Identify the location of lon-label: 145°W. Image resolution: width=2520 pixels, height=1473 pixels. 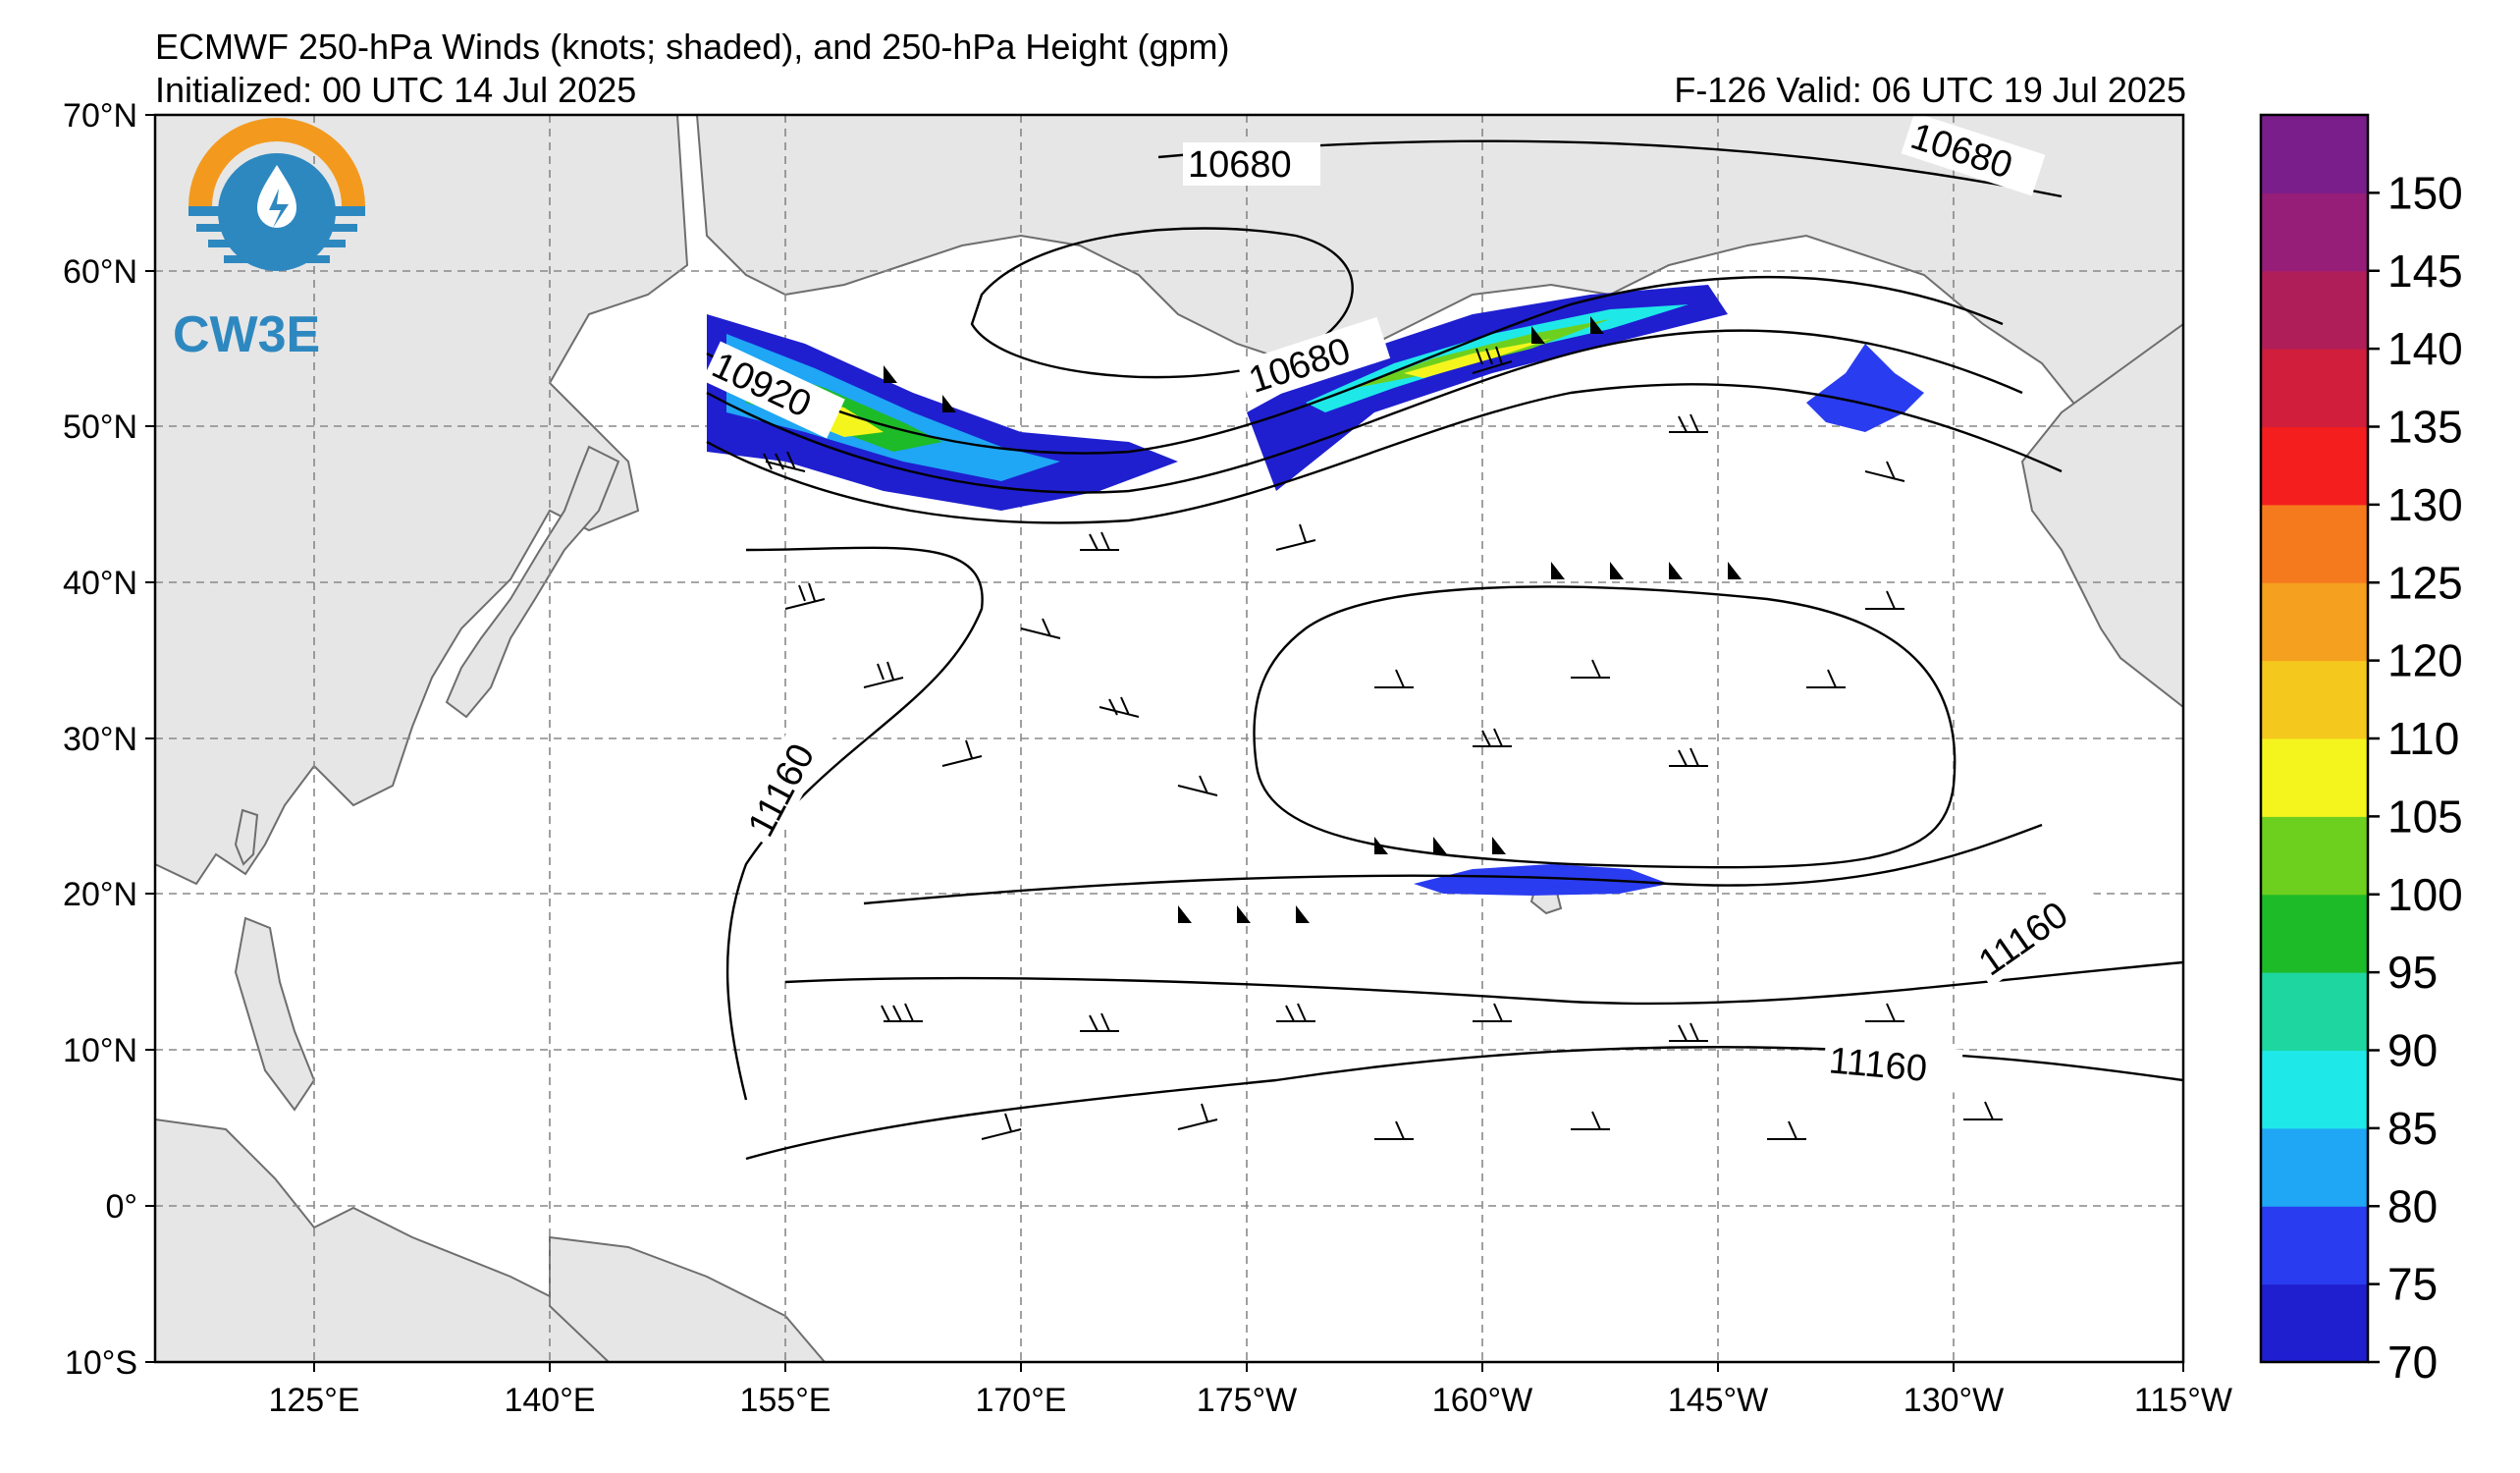
(1718, 1400).